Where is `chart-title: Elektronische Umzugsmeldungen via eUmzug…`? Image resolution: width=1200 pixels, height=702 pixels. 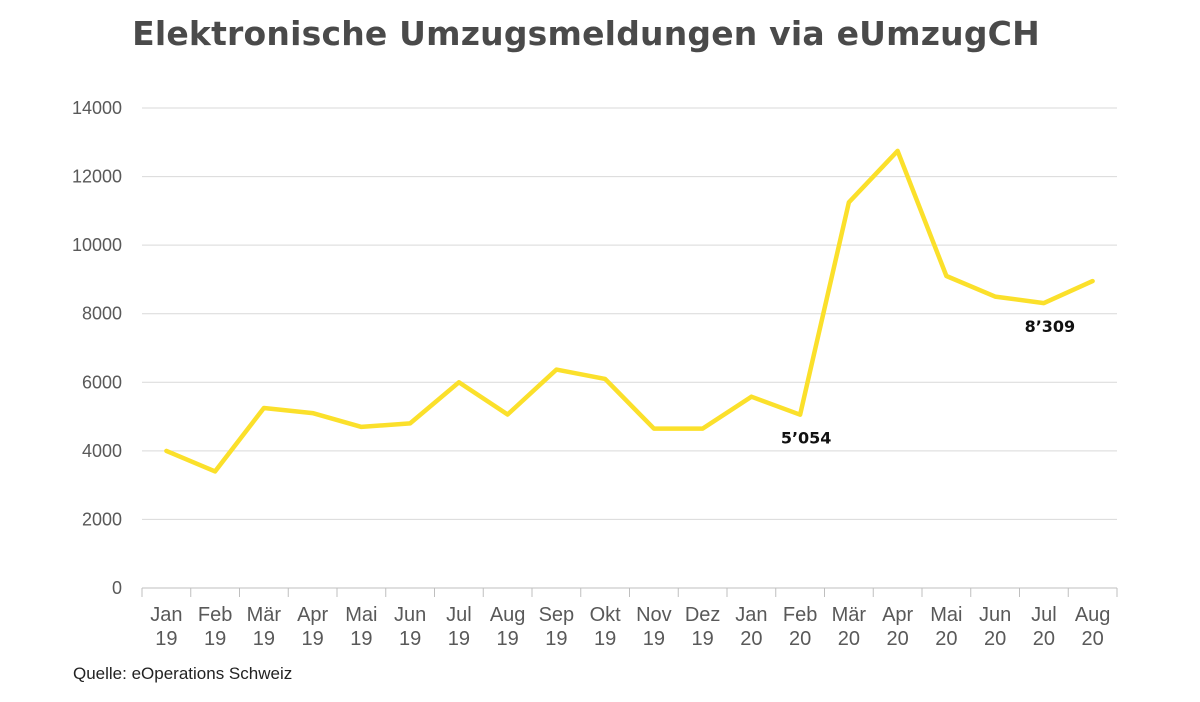
chart-title: Elektronische Umzugsmeldungen via eUmzug… is located at coordinates (586, 33).